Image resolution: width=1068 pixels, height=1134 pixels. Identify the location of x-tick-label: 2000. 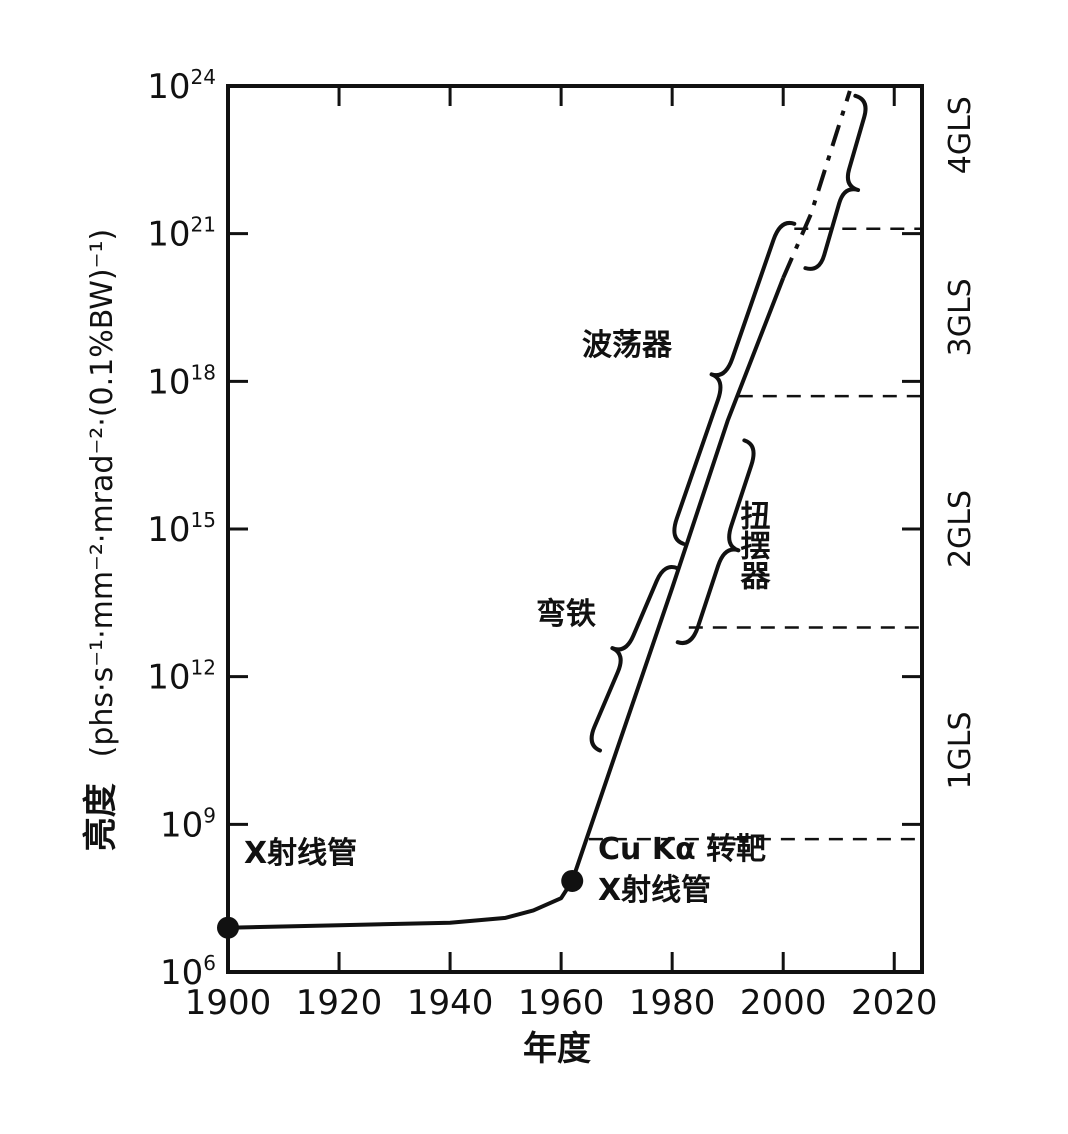
(783, 1003).